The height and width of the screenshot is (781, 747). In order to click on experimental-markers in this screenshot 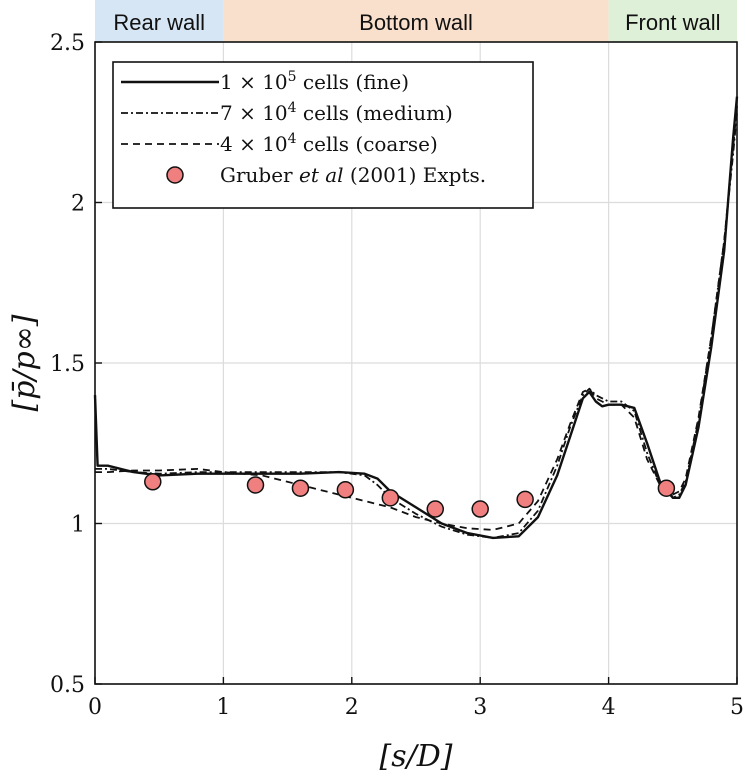, I will do `click(410, 495)`.